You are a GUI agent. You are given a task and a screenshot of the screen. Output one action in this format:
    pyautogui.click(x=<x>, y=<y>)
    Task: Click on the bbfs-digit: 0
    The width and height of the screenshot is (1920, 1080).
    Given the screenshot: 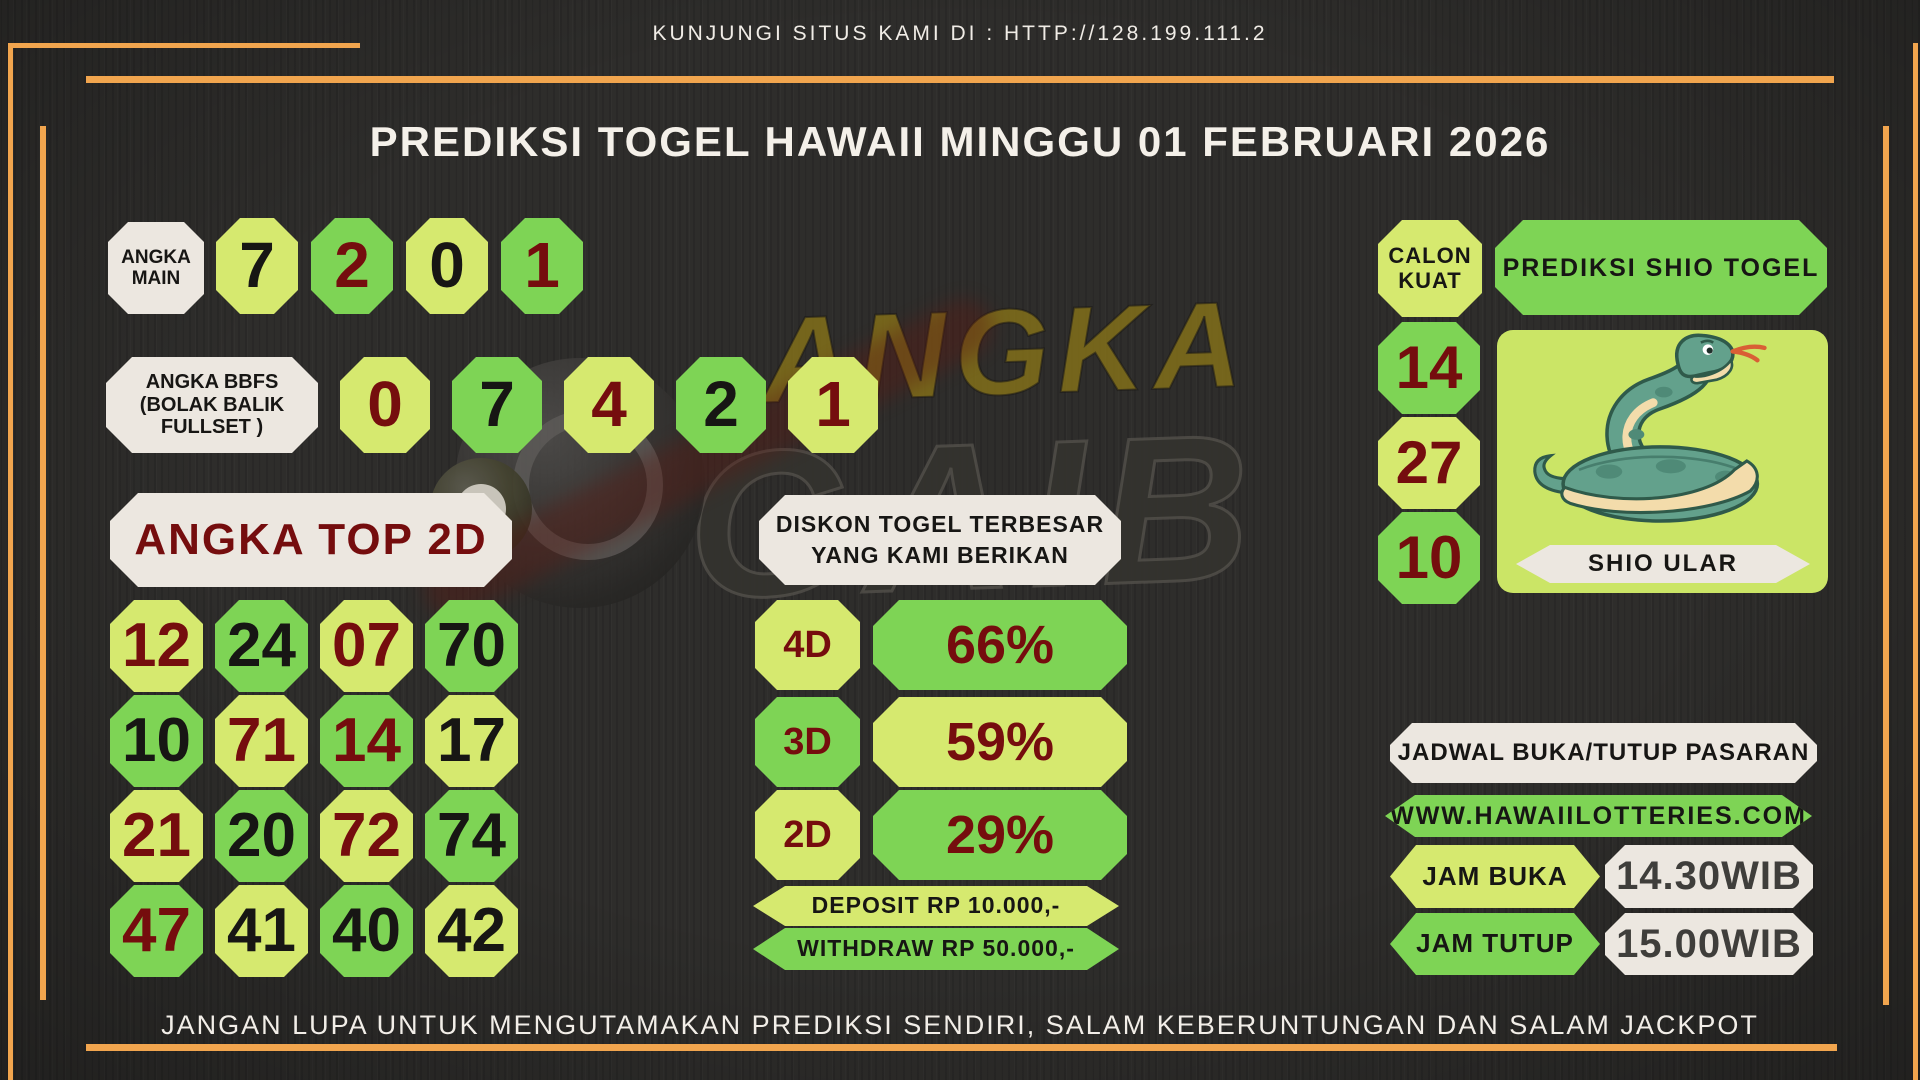 What is the action you would take?
    pyautogui.click(x=385, y=405)
    